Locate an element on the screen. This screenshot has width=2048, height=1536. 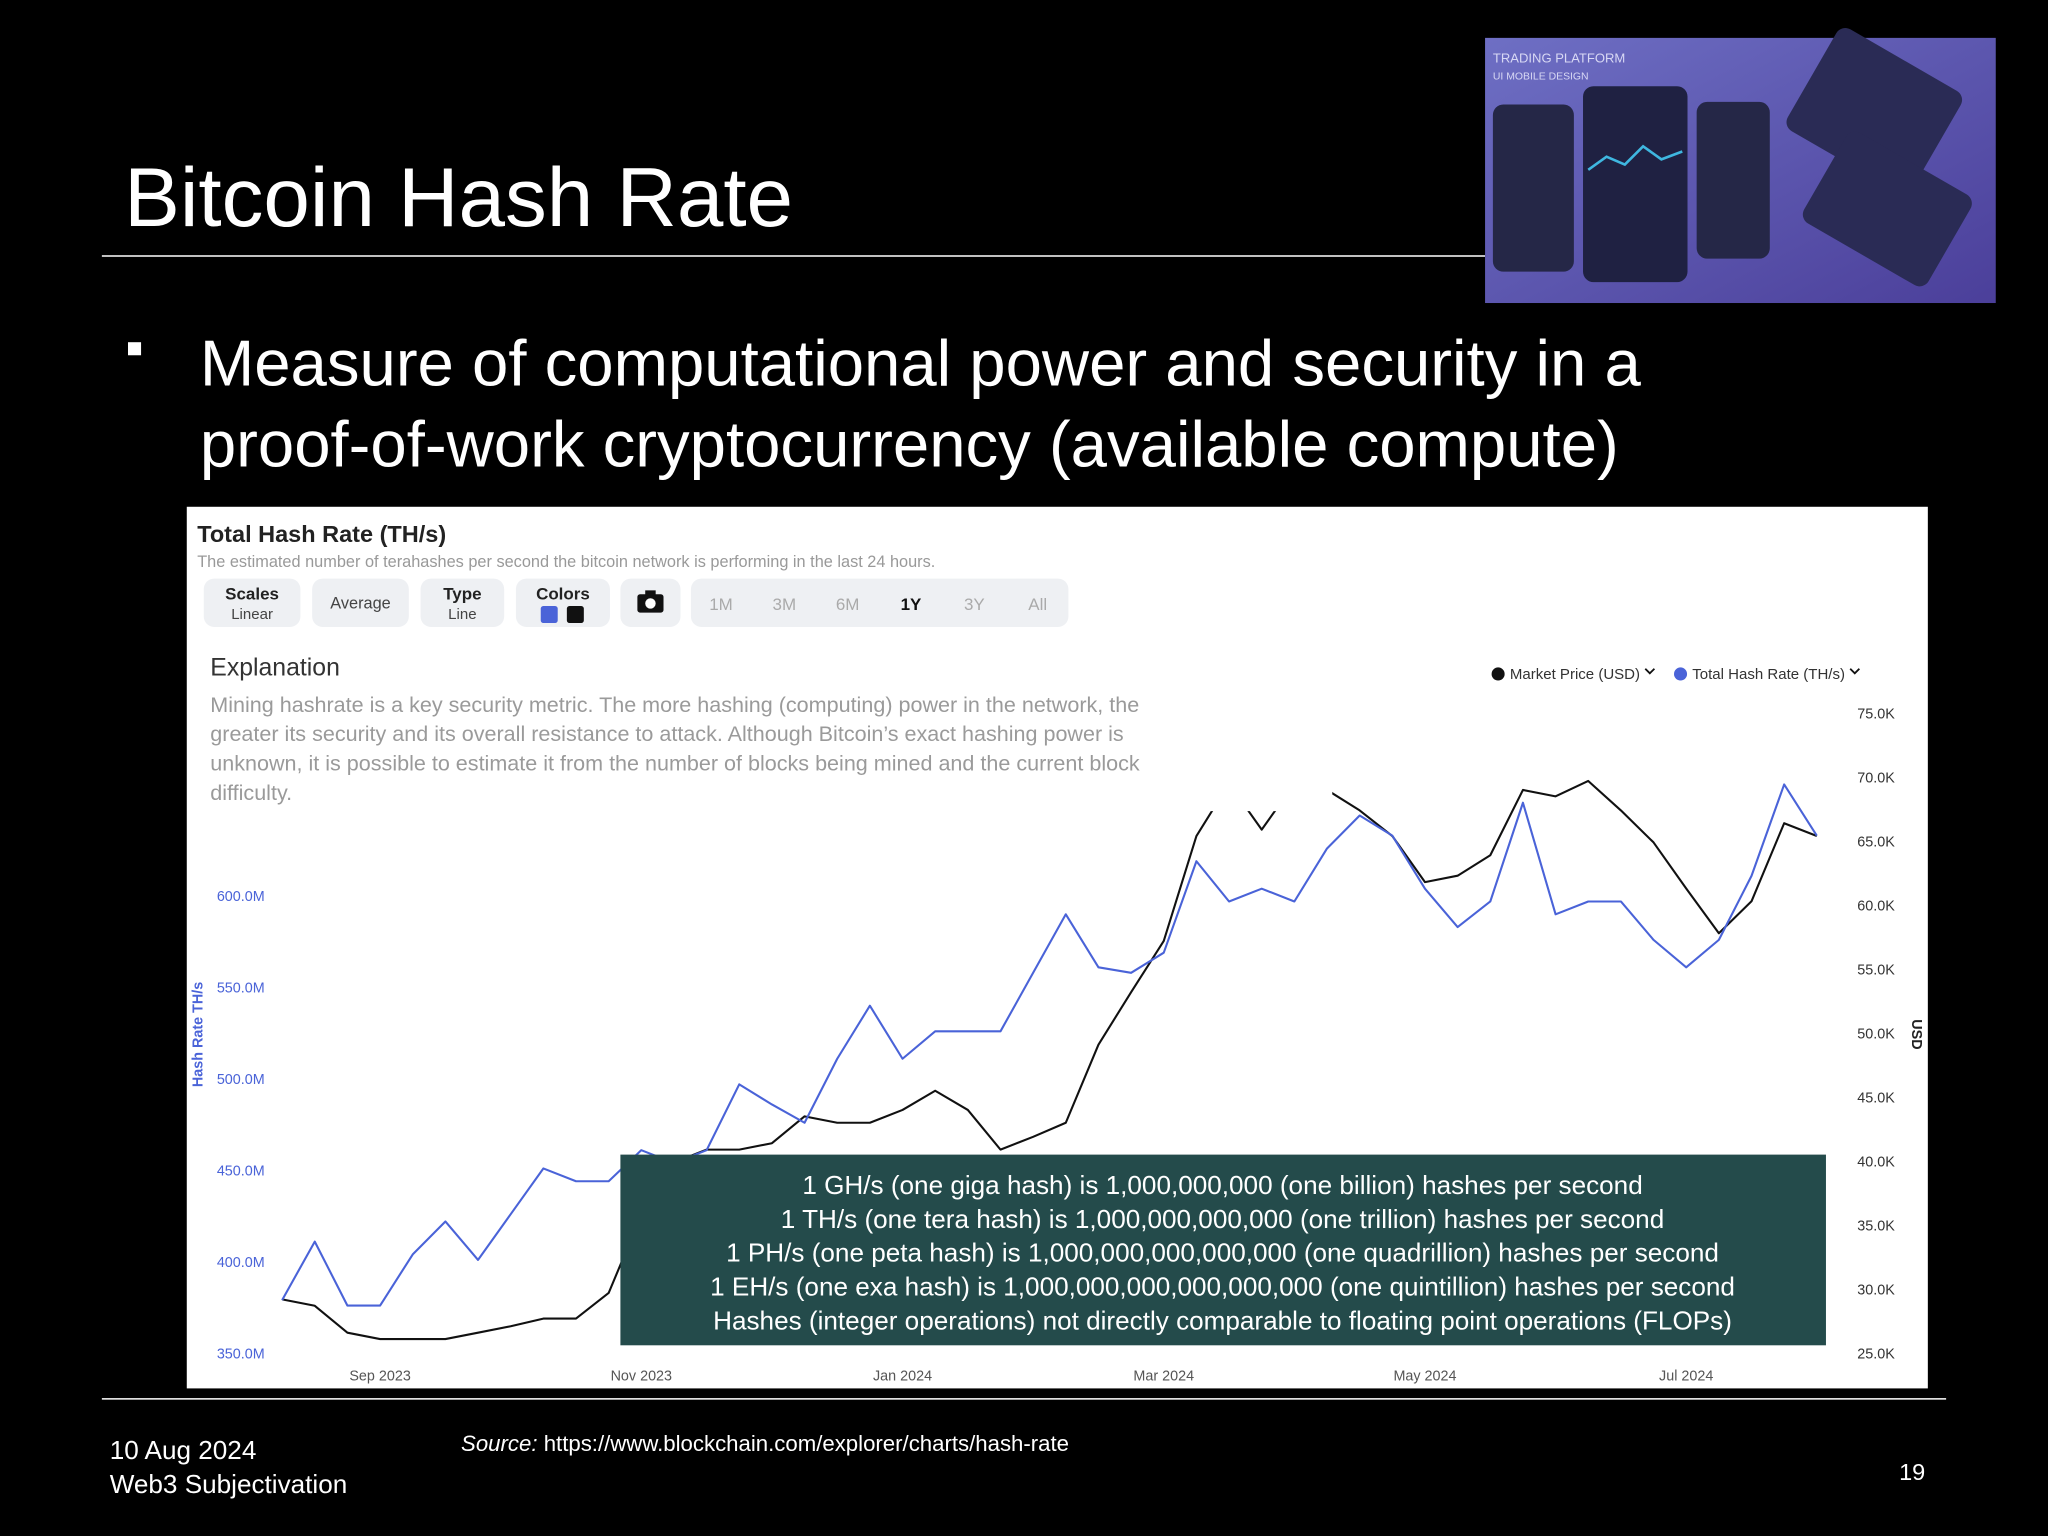
thumbnail-decor is located at coordinates (1635, 157).